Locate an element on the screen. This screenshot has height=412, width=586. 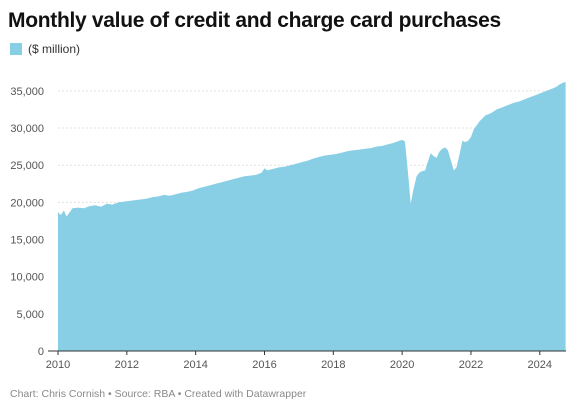
y-tick-label: 10,000 is located at coordinates (27, 278).